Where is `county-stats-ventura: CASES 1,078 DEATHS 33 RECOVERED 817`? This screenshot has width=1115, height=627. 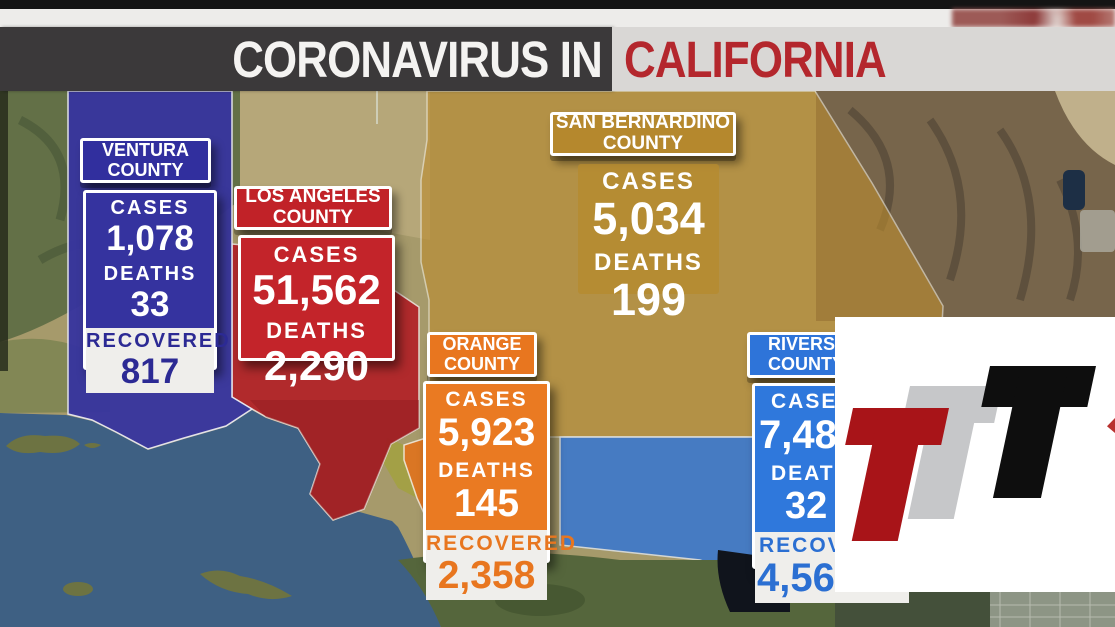
county-stats-ventura: CASES 1,078 DEATHS 33 RECOVERED 817 is located at coordinates (156, 291).